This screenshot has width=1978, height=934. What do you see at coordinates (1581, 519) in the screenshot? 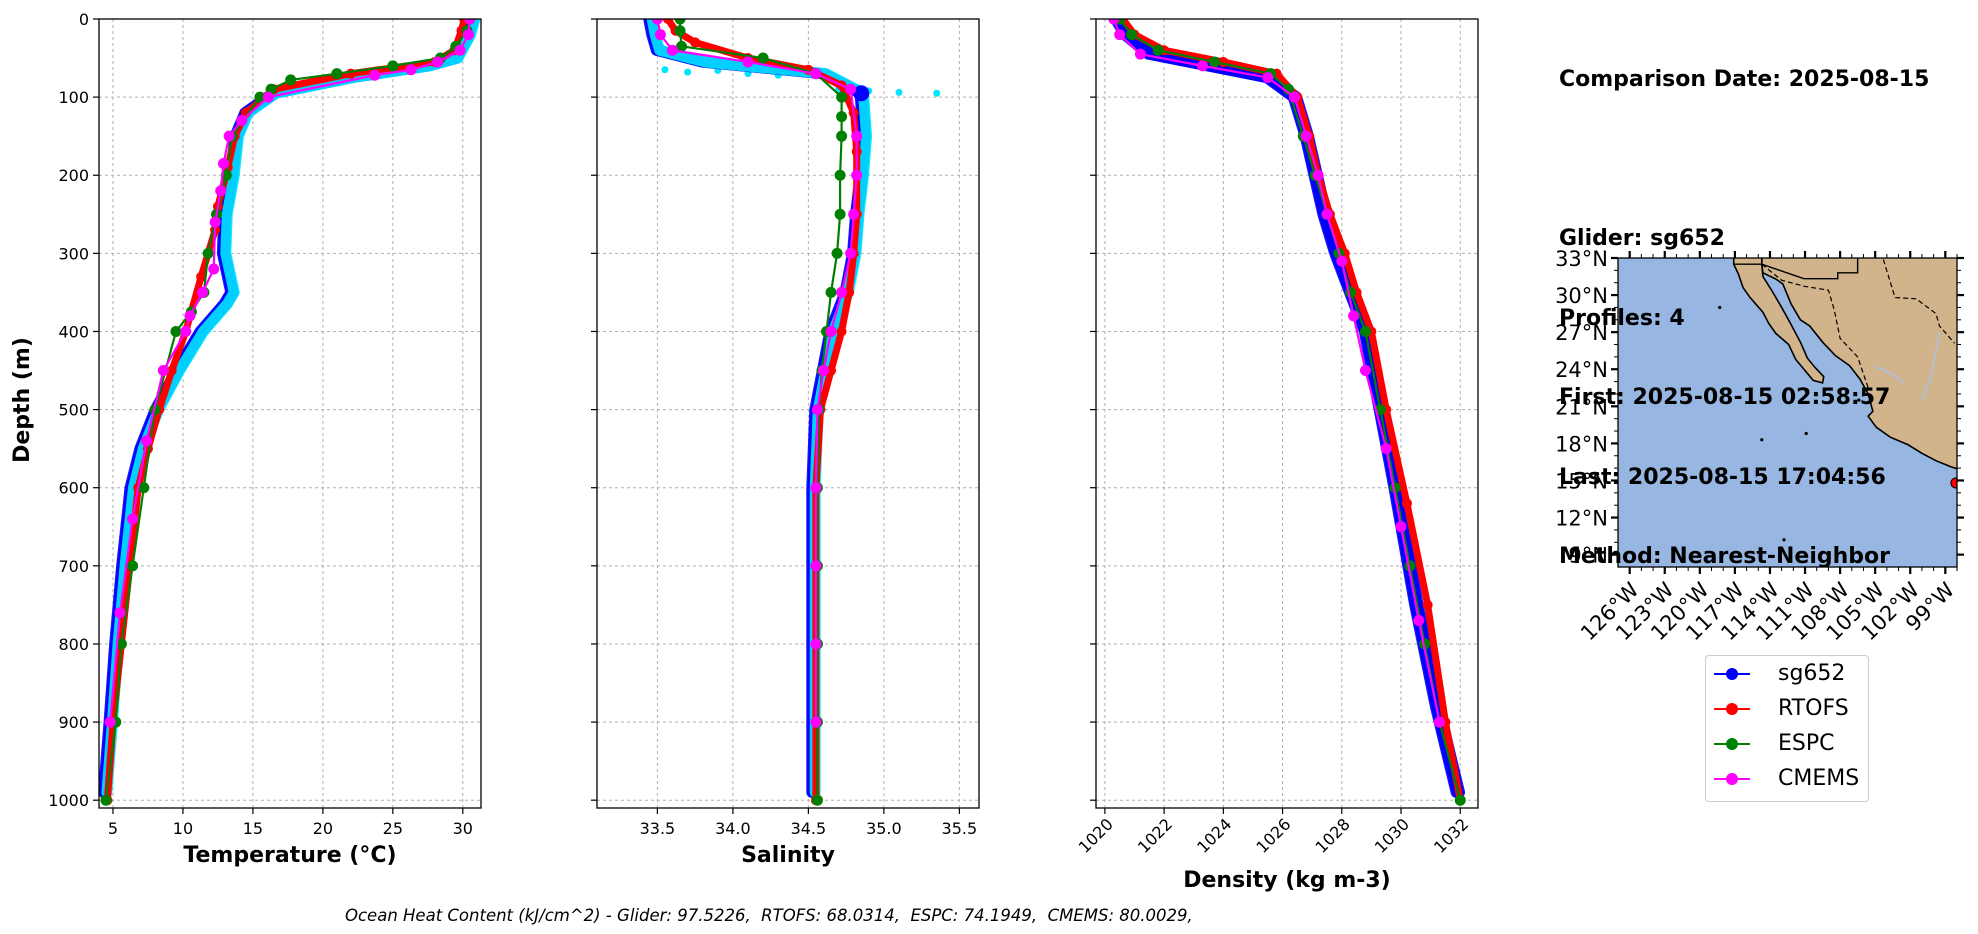
I see `lat-label: 12°N` at bounding box center [1581, 519].